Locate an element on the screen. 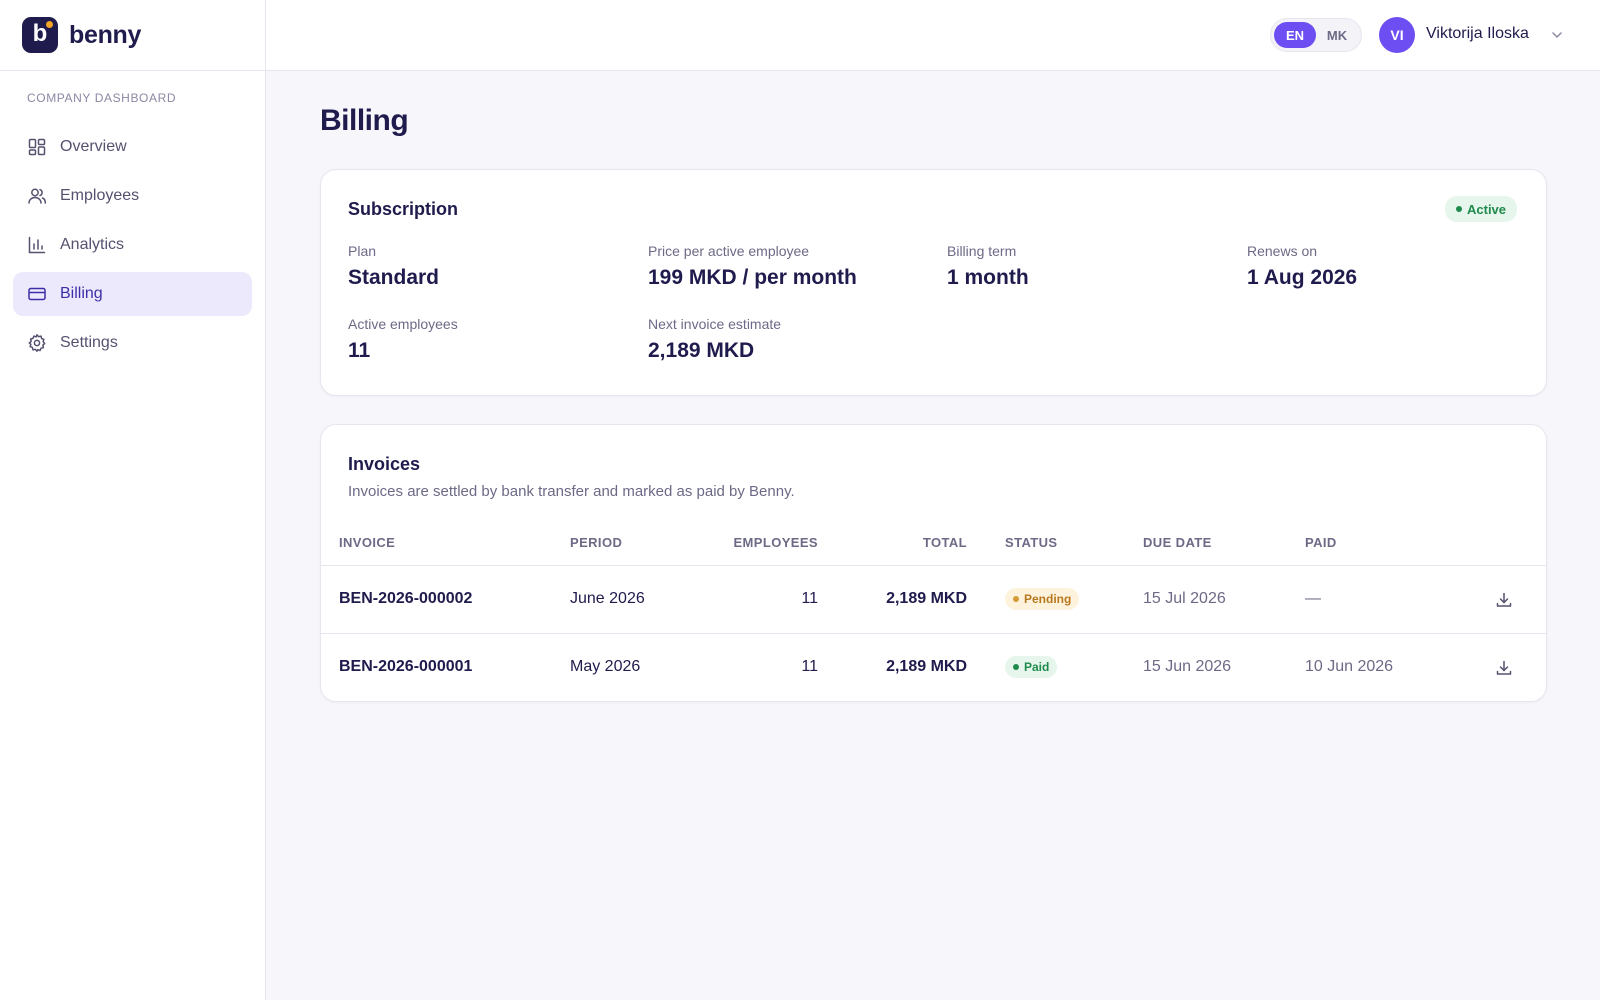  sidebar-item-overview: Overview is located at coordinates (132, 147).